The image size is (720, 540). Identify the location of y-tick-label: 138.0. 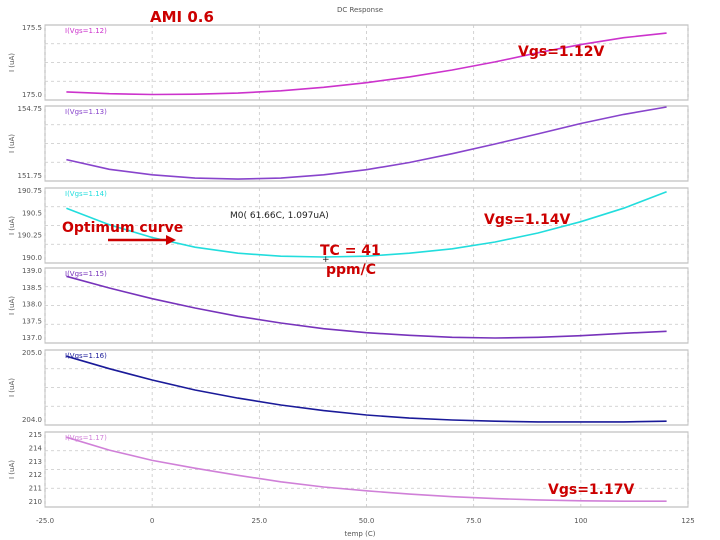
(32, 305).